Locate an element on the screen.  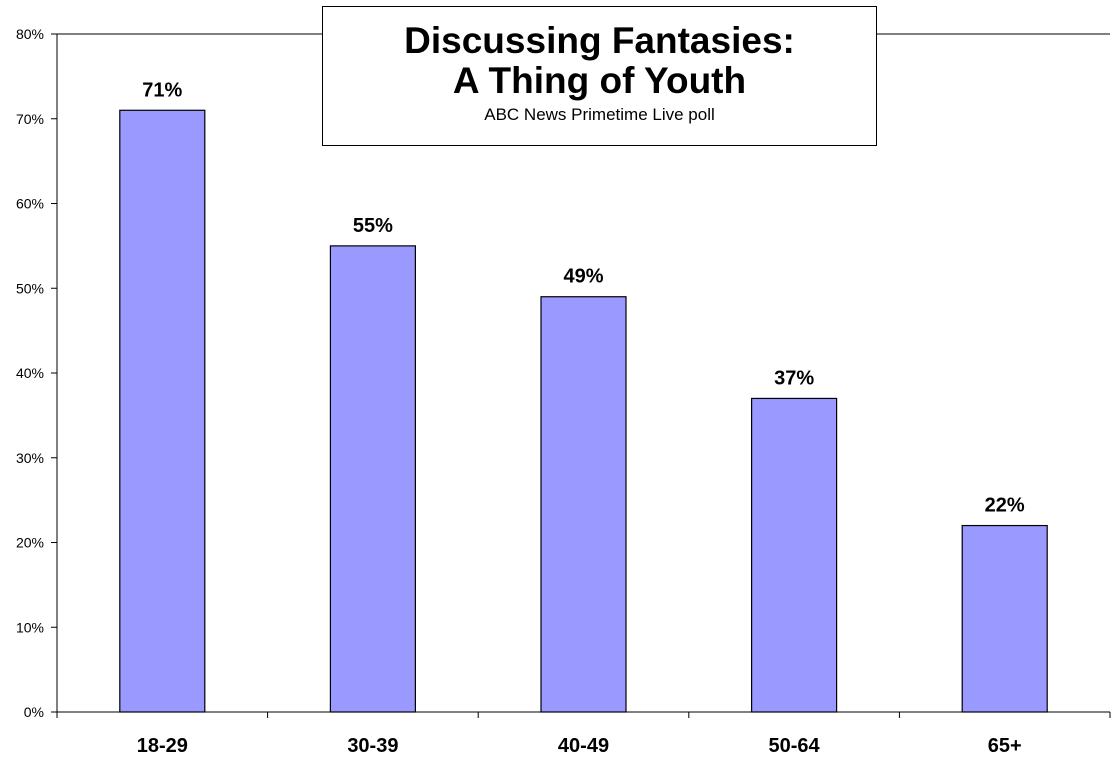
x-tick-label: 30-39 is located at coordinates (372, 746).